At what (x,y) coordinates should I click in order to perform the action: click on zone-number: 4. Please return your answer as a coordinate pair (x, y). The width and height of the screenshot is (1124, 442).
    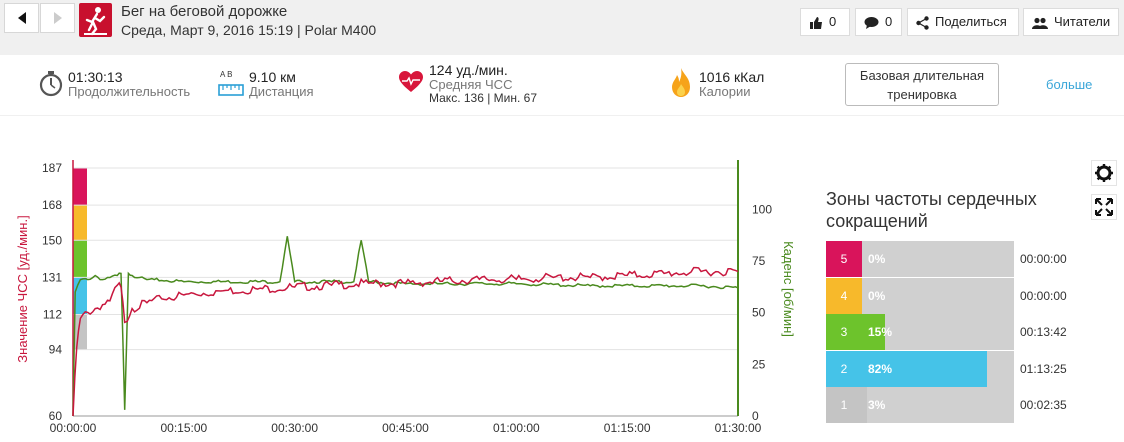
    Looking at the image, I should click on (844, 296).